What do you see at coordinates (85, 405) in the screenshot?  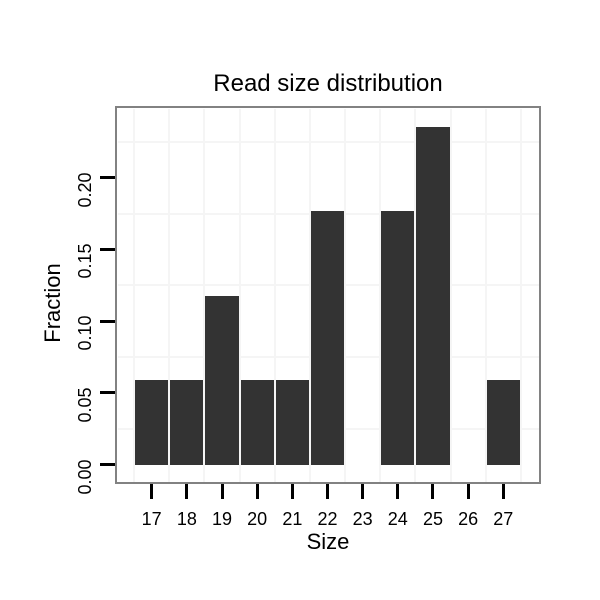 I see `y-tick-label: 0.05` at bounding box center [85, 405].